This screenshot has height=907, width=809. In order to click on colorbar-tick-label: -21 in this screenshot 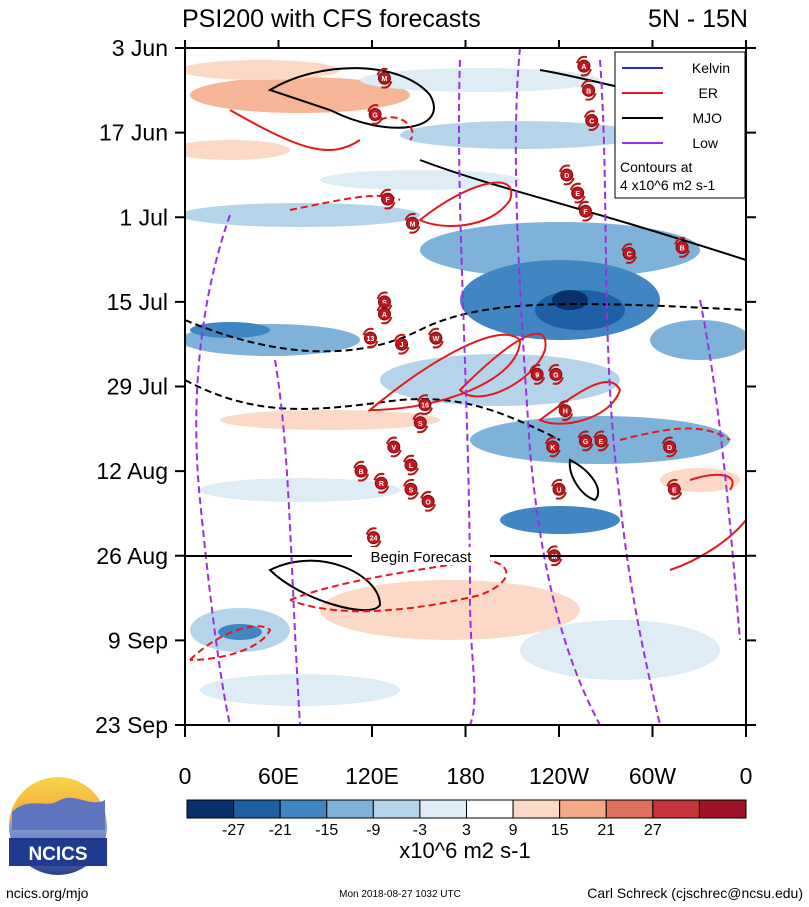, I will do `click(280, 830)`.